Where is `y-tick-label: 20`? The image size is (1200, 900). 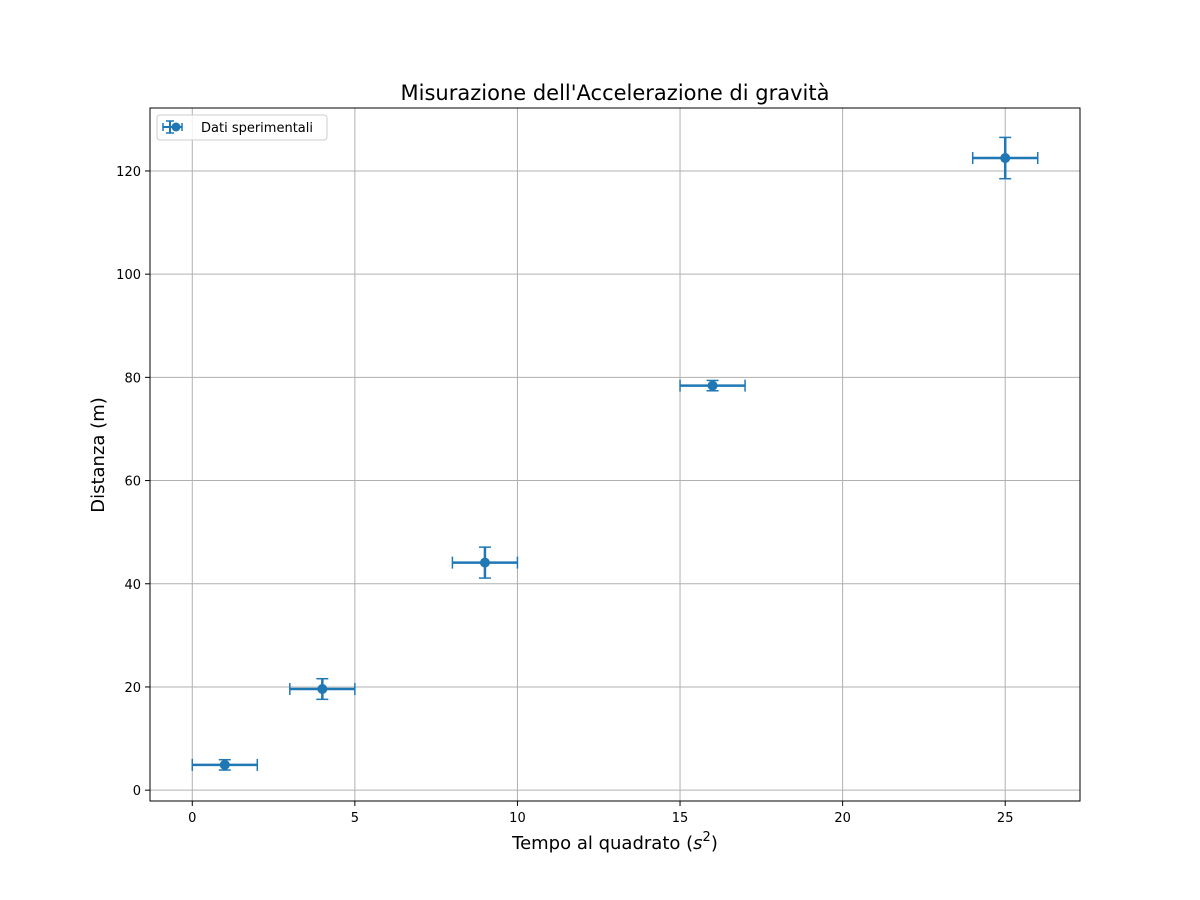 y-tick-label: 20 is located at coordinates (132, 688).